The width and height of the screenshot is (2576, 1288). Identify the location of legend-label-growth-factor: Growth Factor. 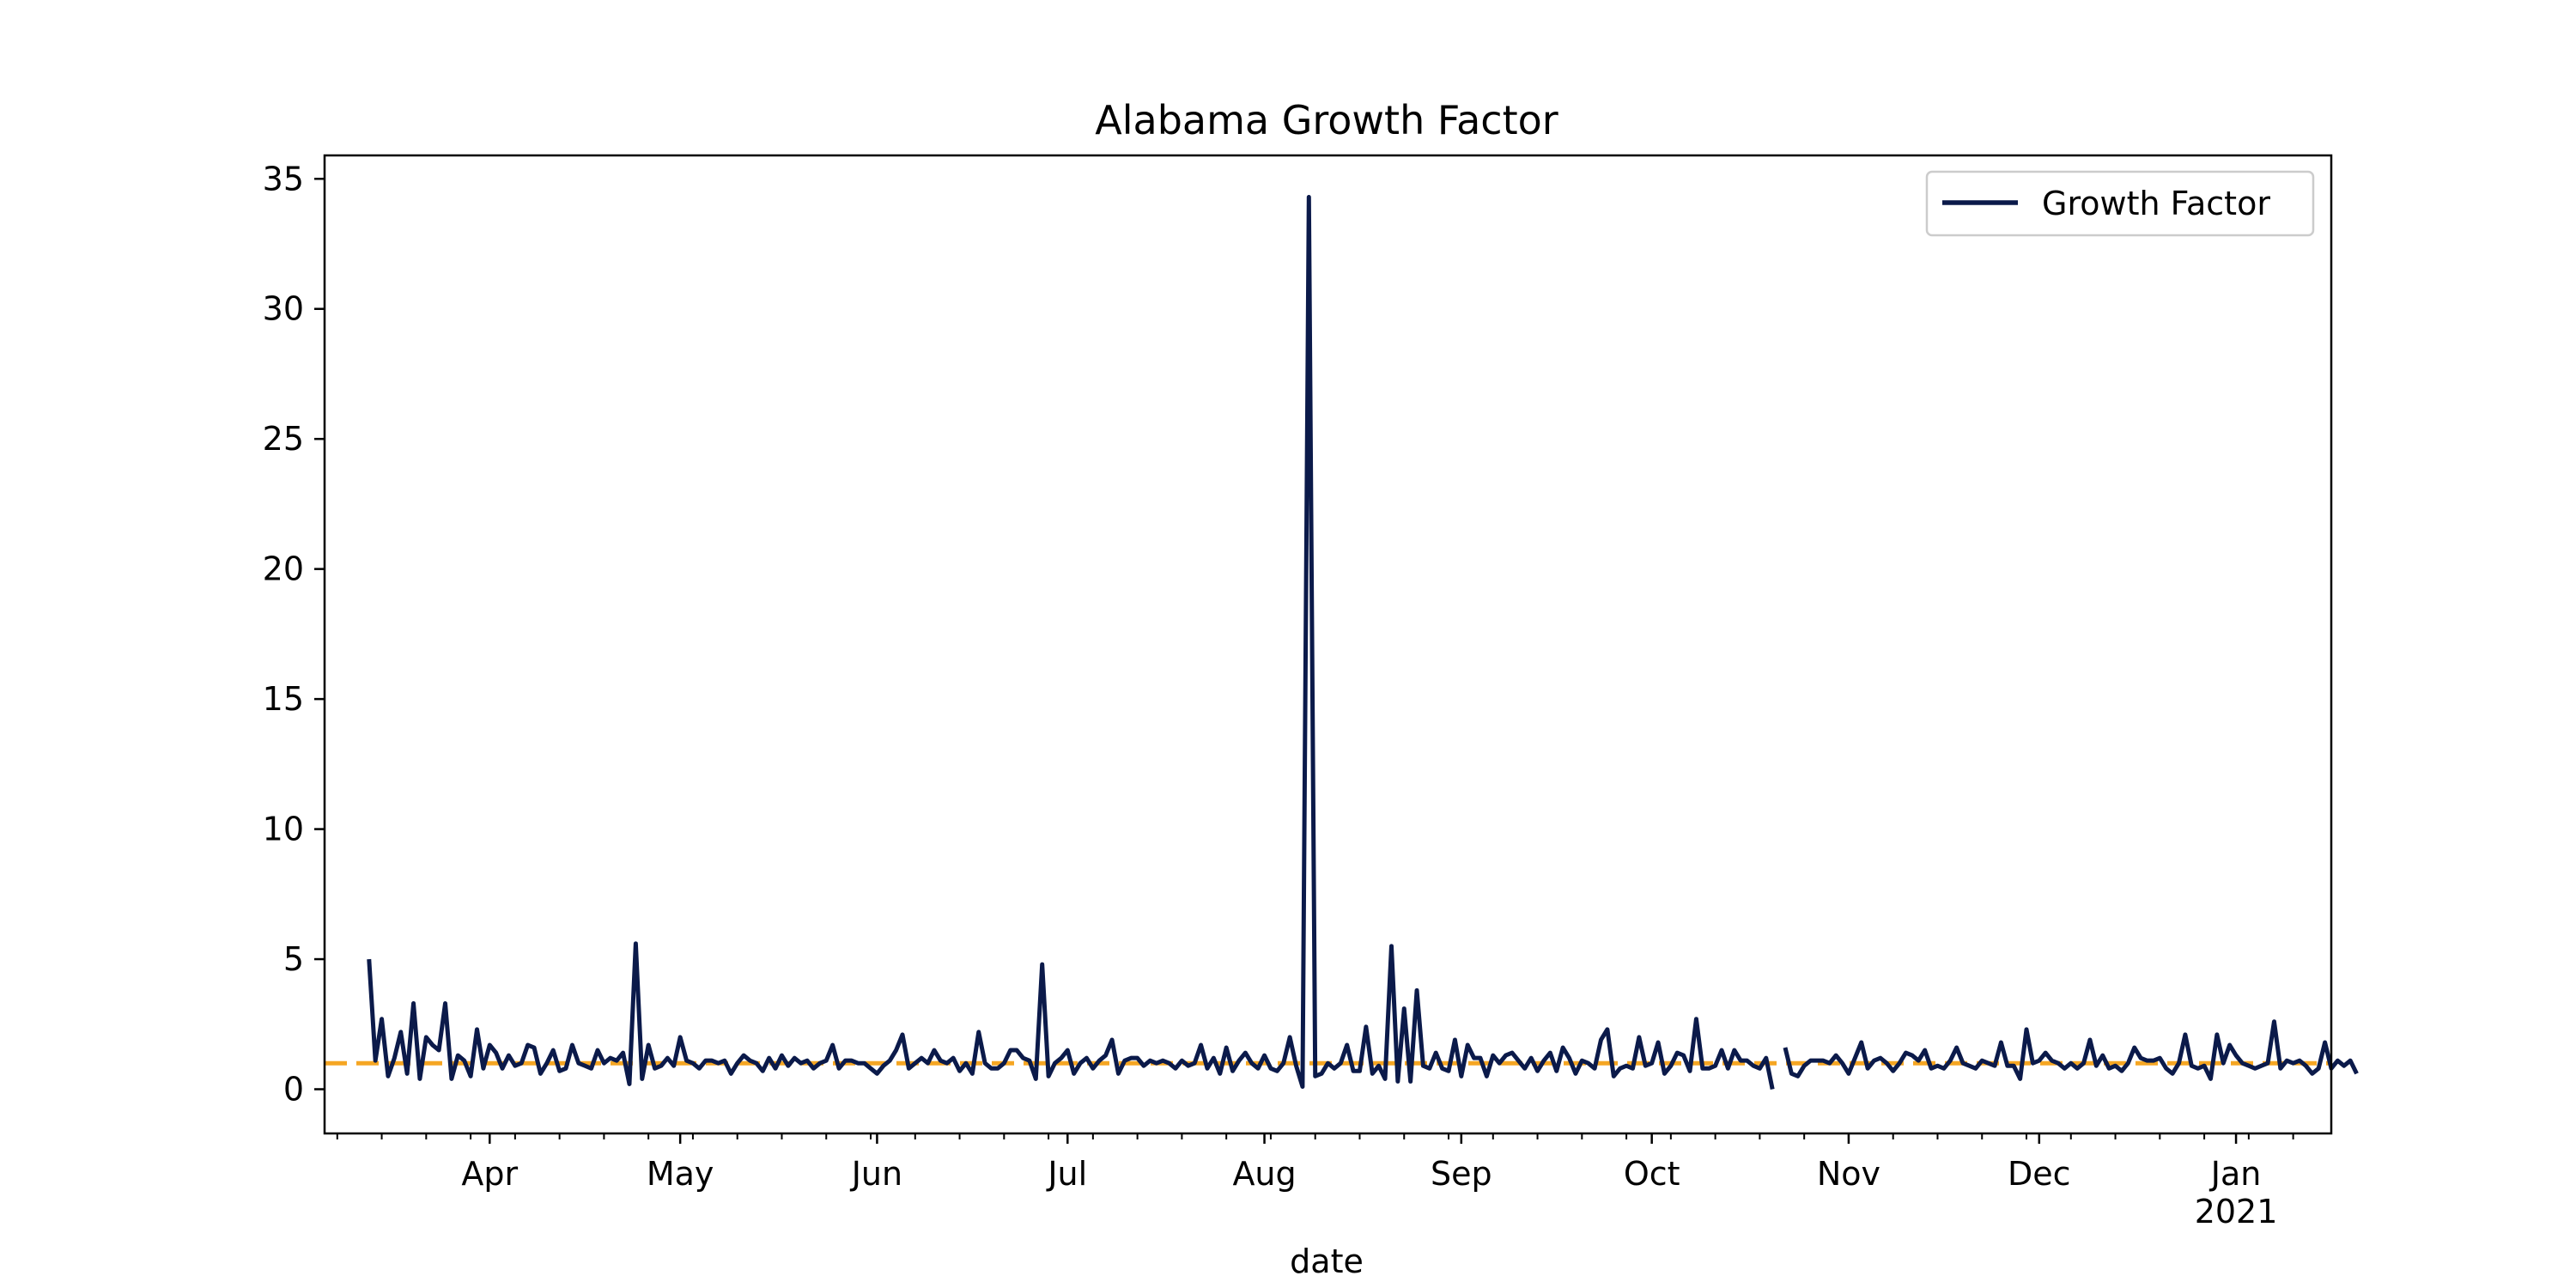
(2156, 203).